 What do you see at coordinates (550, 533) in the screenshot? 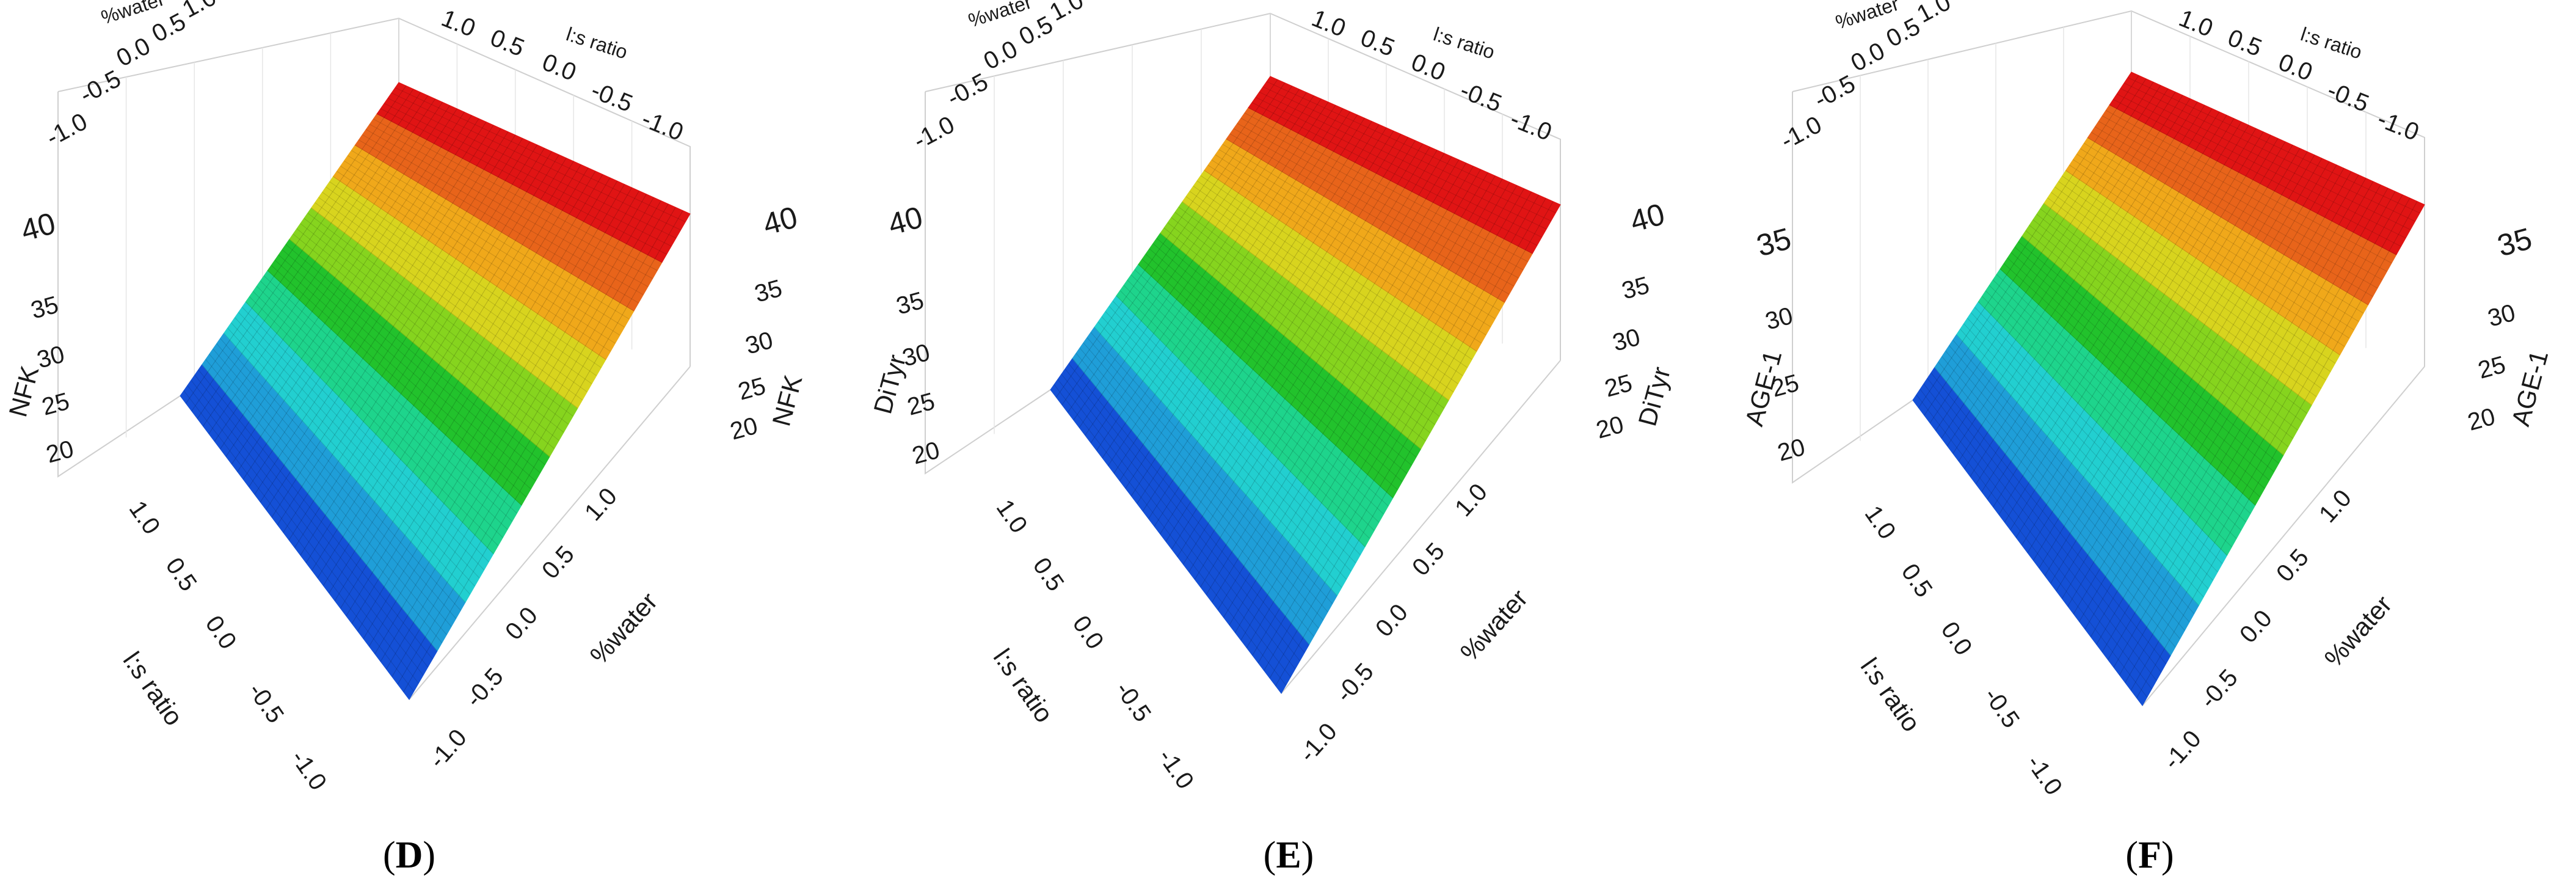
I see `box-frame-right` at bounding box center [550, 533].